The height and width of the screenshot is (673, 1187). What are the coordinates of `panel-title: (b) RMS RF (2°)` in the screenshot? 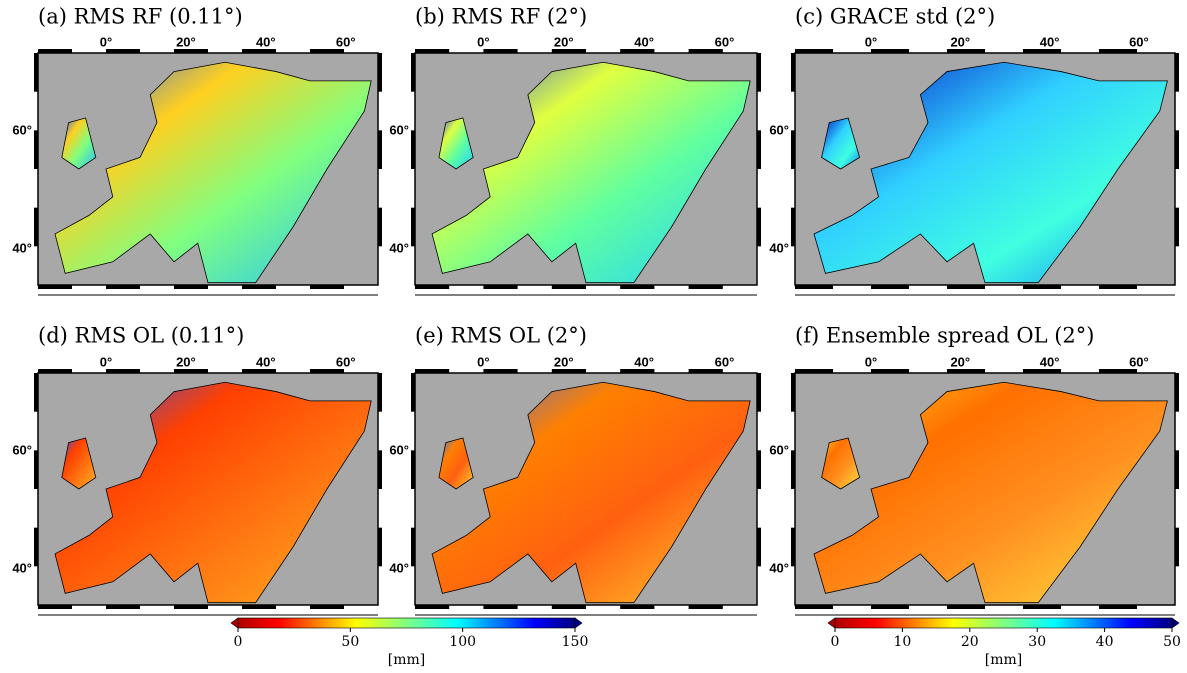 It's located at (501, 17).